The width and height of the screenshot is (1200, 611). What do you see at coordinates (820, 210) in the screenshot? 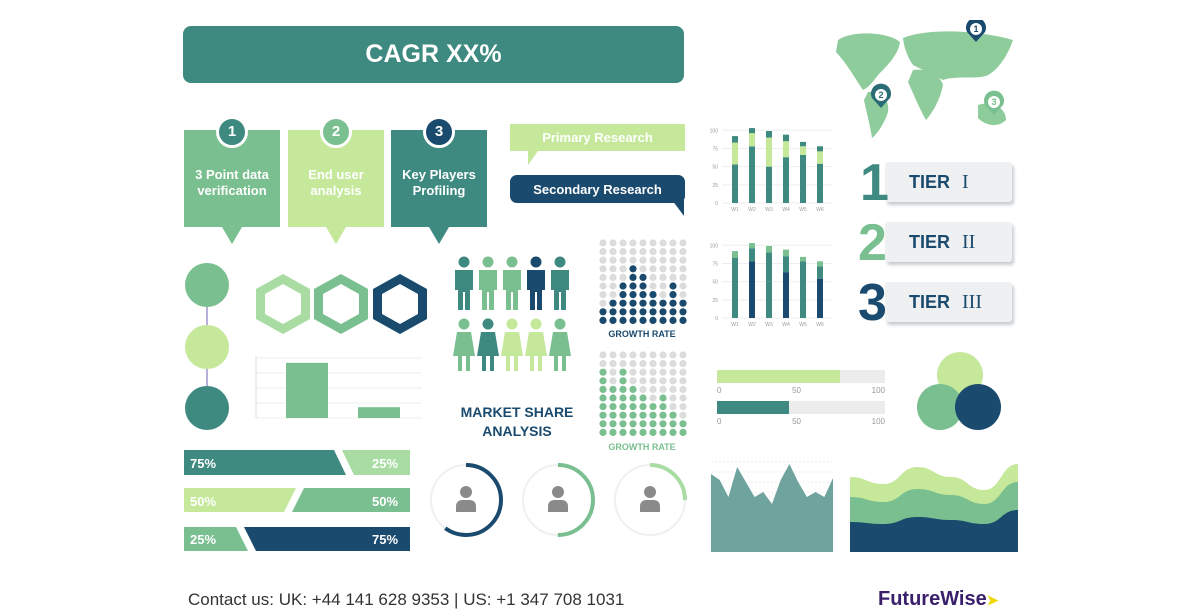
I see `x-tick-label: W6` at bounding box center [820, 210].